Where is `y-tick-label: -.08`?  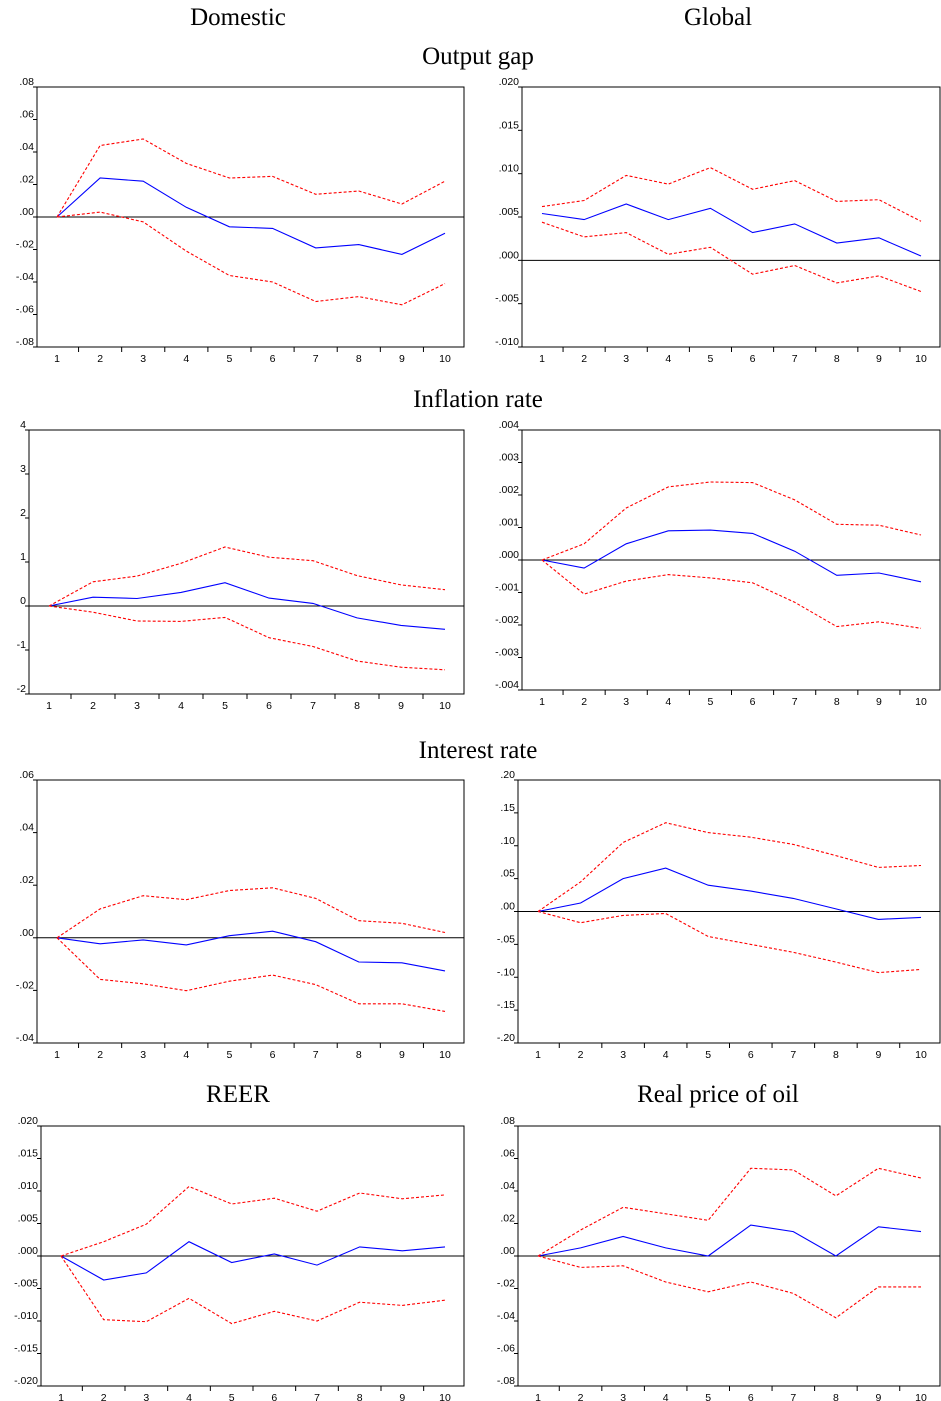
y-tick-label: -.08 is located at coordinates (506, 1381).